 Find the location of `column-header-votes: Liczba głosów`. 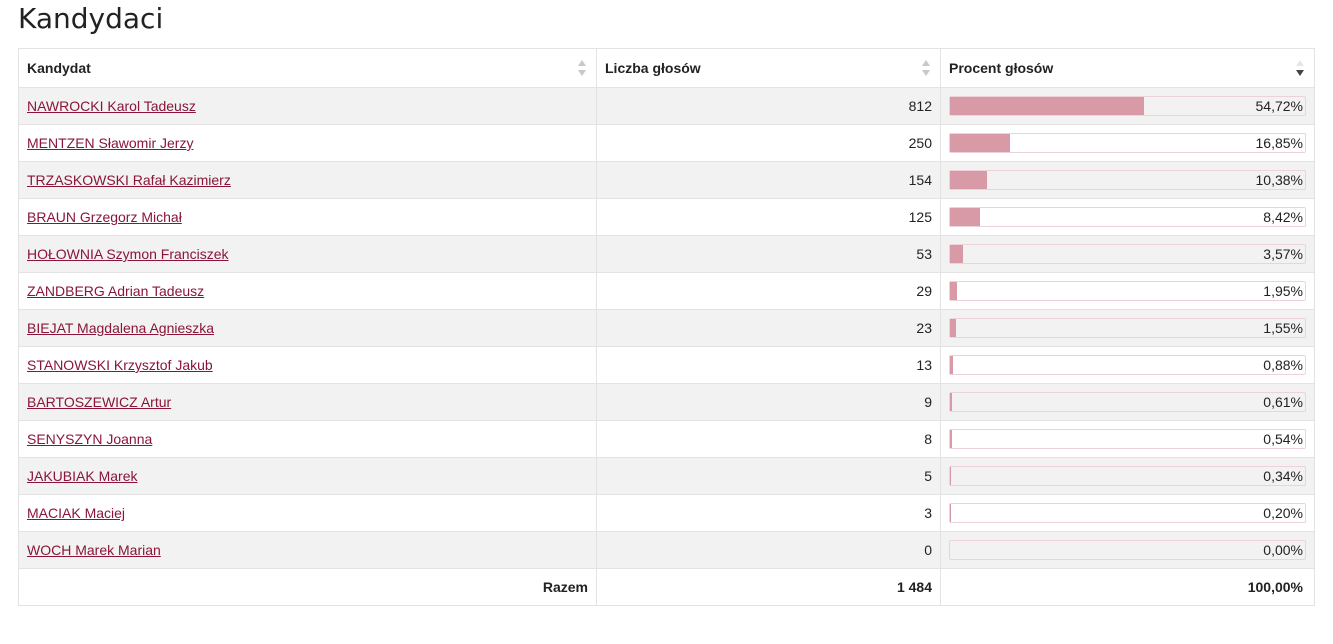

column-header-votes: Liczba głosów is located at coordinates (768, 68).